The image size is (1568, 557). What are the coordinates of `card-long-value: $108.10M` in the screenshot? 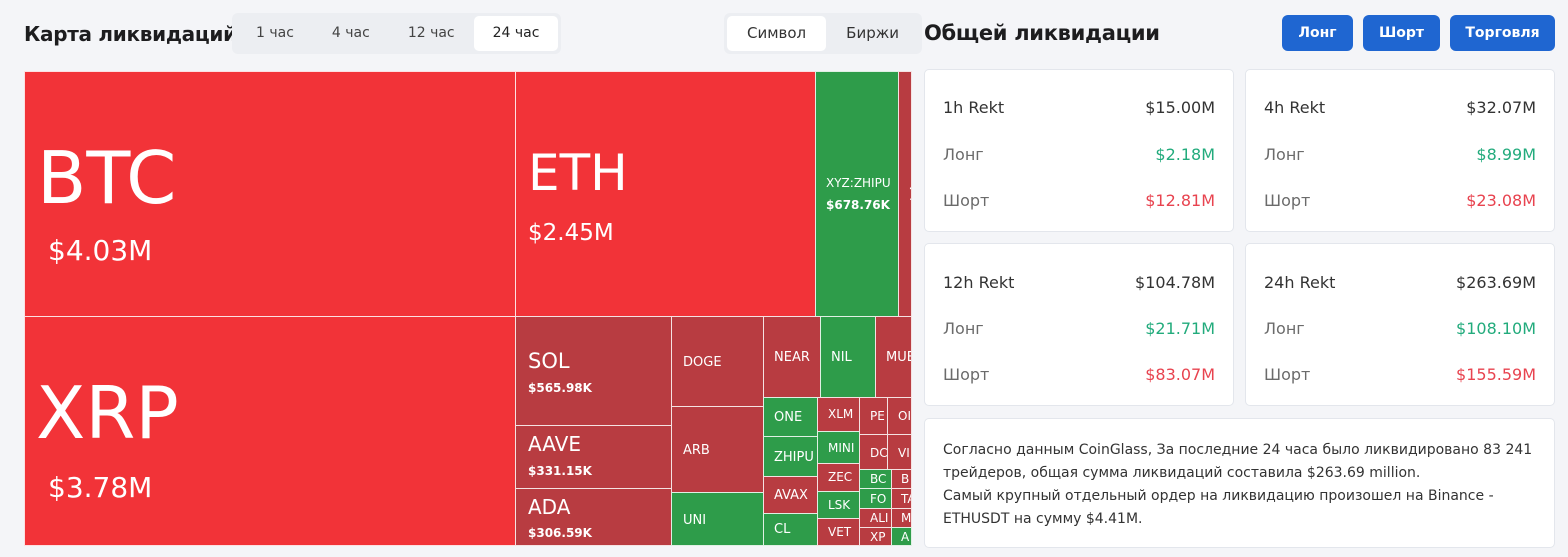 It's located at (1496, 328).